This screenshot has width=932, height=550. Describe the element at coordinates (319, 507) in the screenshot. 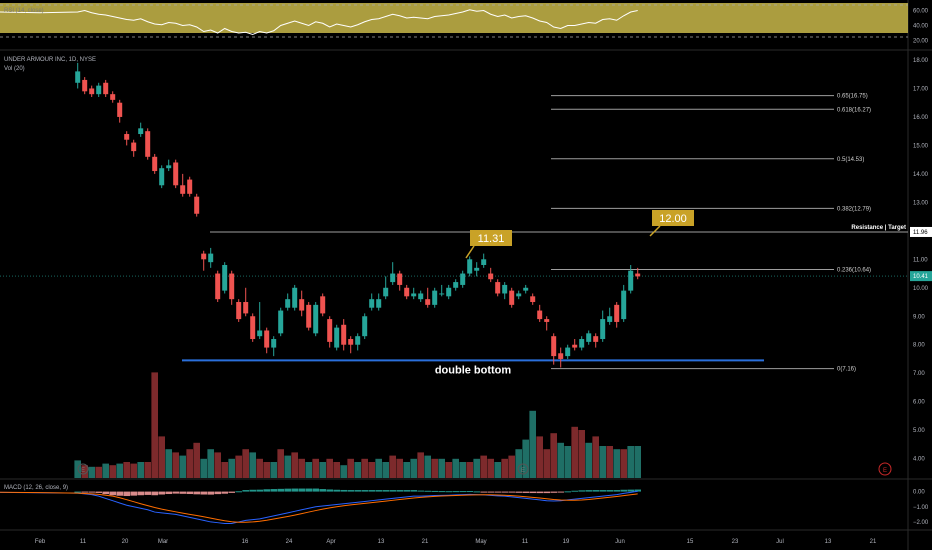

I see `signal-line` at that location.